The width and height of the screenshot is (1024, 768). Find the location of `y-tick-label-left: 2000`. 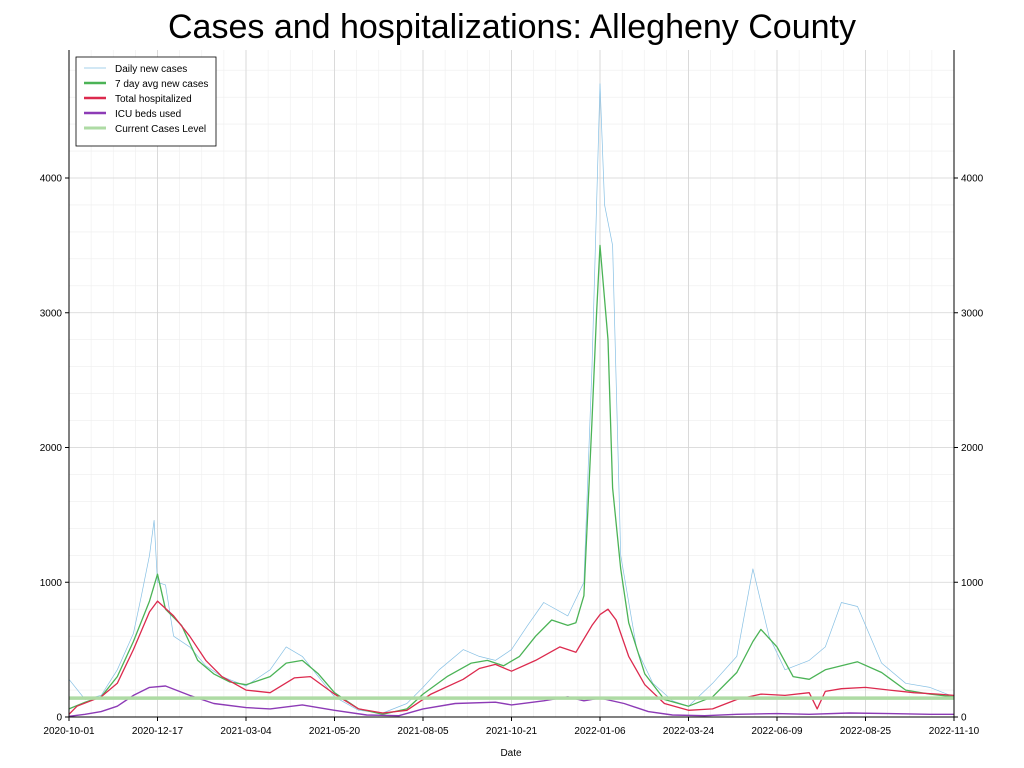

y-tick-label-left: 2000 is located at coordinates (51, 448).